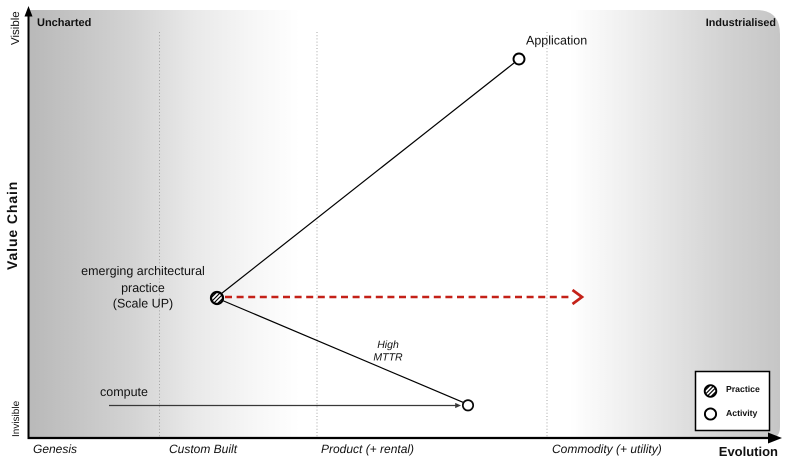  What do you see at coordinates (143, 288) in the screenshot?
I see `svg-text: practice` at bounding box center [143, 288].